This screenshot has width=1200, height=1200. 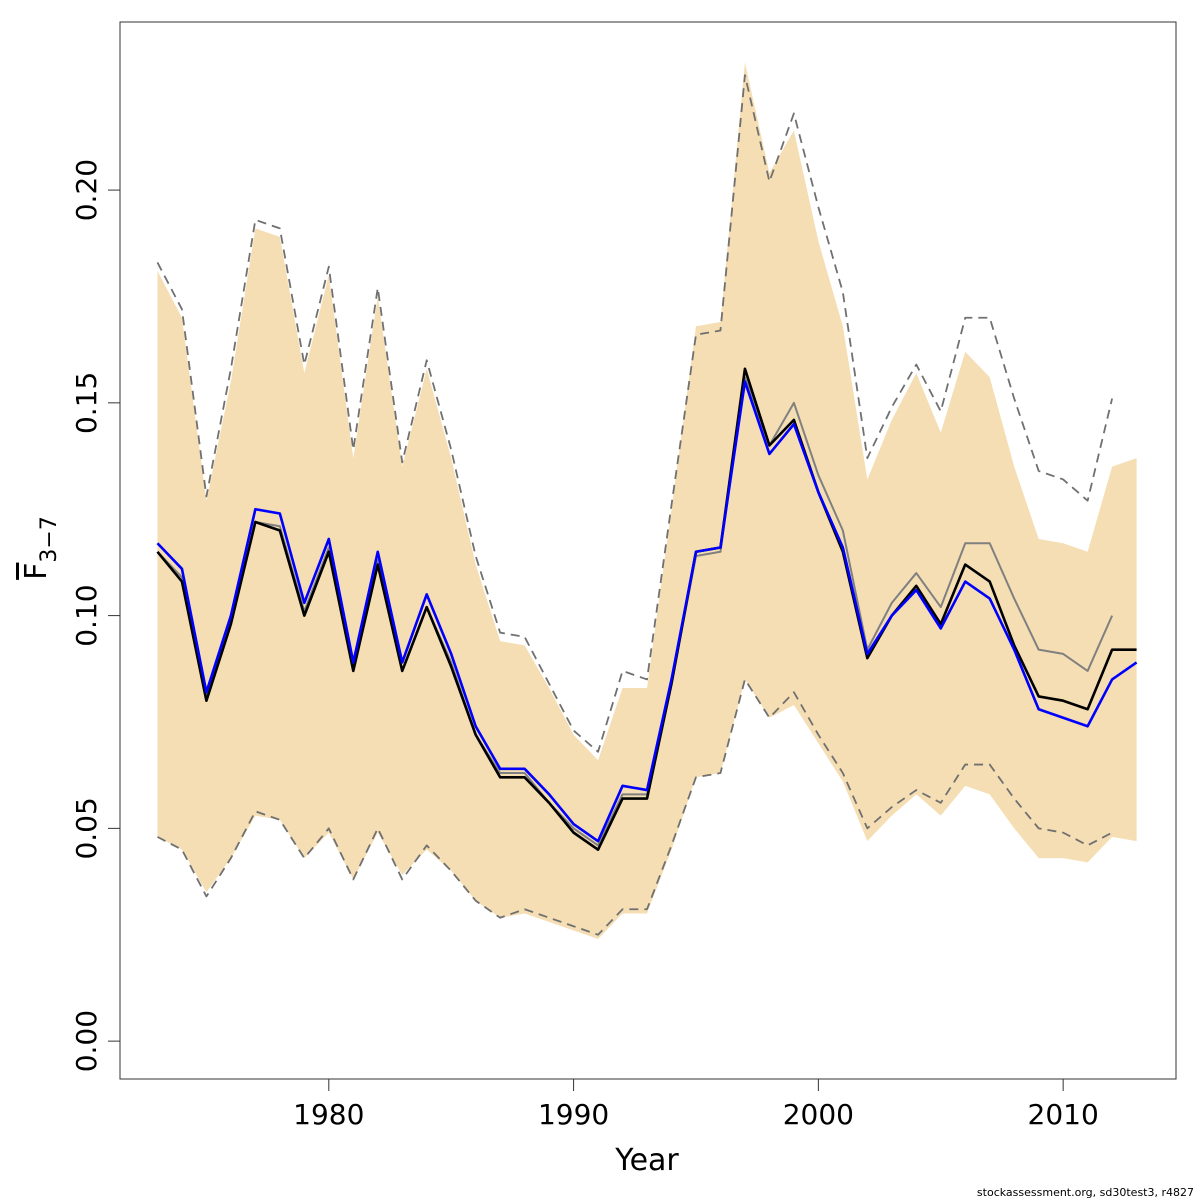 What do you see at coordinates (818, 1114) in the screenshot?
I see `x-tick-label: 2000` at bounding box center [818, 1114].